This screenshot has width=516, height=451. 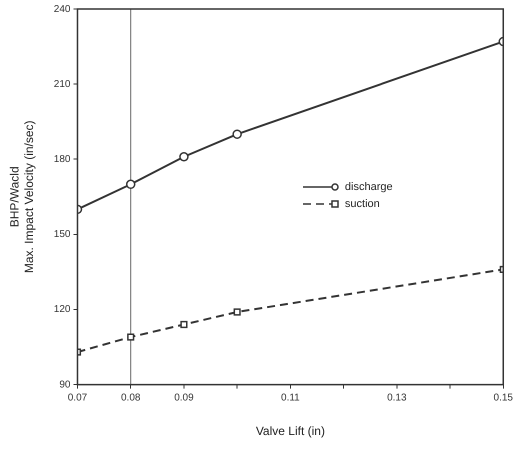 I want to click on x-tick-label: 0.09, so click(x=184, y=398).